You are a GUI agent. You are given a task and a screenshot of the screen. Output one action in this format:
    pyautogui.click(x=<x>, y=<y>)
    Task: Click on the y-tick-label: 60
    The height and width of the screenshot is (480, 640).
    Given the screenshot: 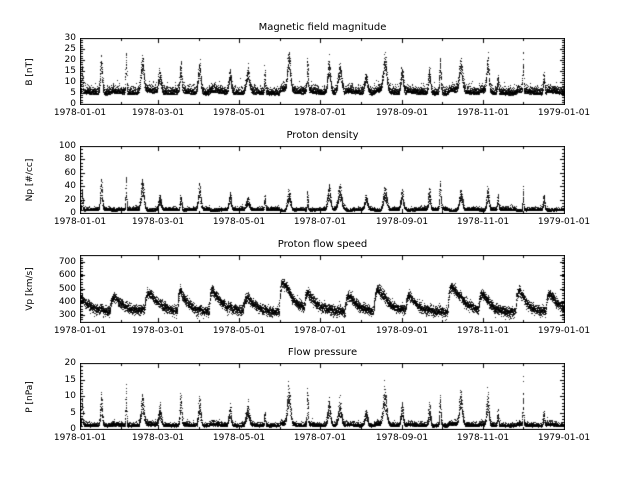 What is the action you would take?
    pyautogui.click(x=70, y=173)
    